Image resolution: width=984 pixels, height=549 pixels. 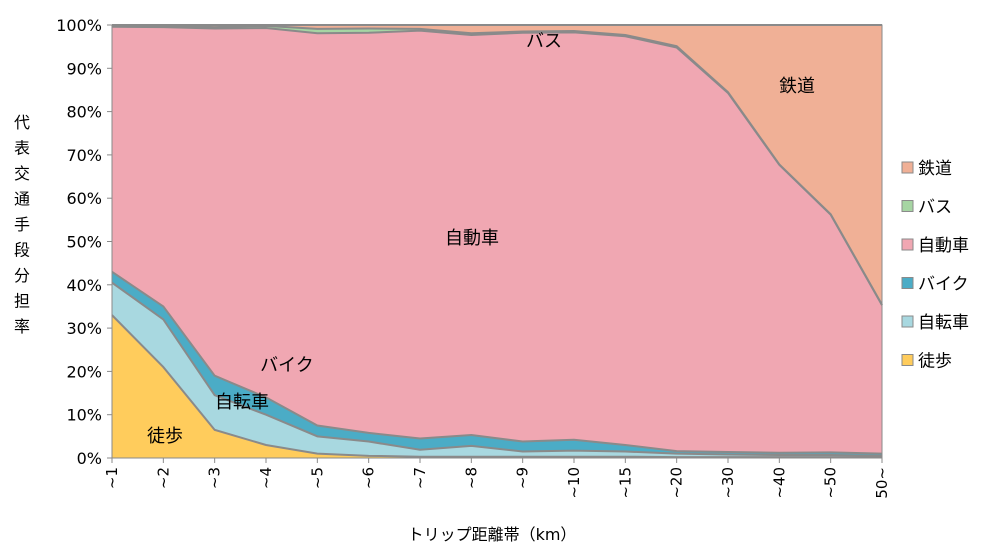 I want to click on x-tick-label: ~4, so click(x=266, y=478).